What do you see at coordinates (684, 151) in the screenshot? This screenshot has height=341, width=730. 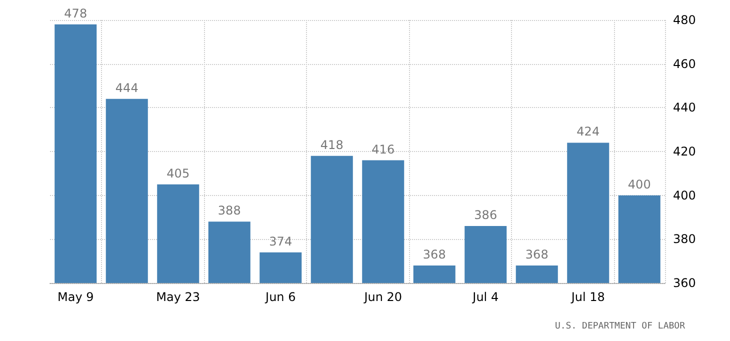 I see `y-tick-label: 420` at bounding box center [684, 151].